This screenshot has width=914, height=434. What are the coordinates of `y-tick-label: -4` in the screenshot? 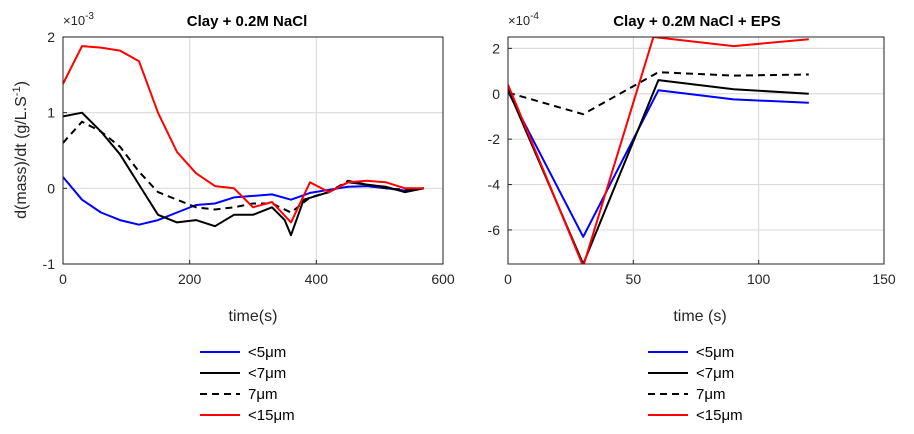 It's located at (494, 185).